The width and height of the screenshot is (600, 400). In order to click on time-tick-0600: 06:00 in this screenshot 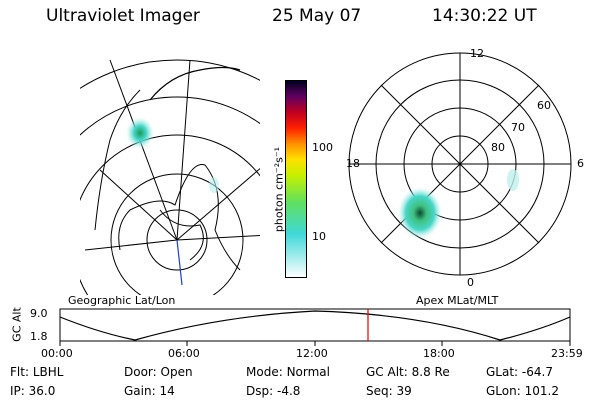, I will do `click(184, 353)`.